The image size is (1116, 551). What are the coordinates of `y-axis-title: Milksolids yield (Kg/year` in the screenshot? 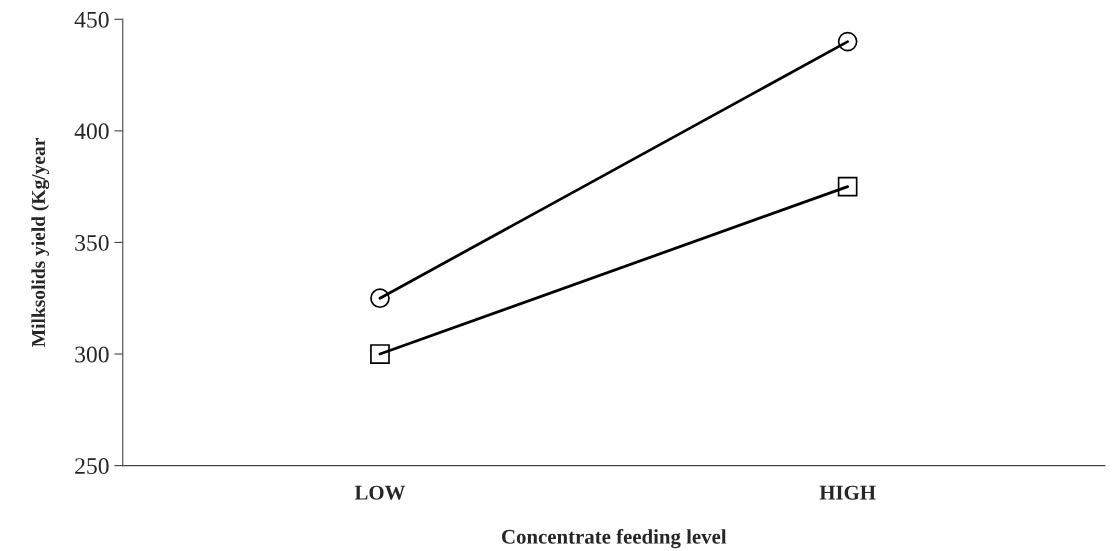 It's located at (40, 242).